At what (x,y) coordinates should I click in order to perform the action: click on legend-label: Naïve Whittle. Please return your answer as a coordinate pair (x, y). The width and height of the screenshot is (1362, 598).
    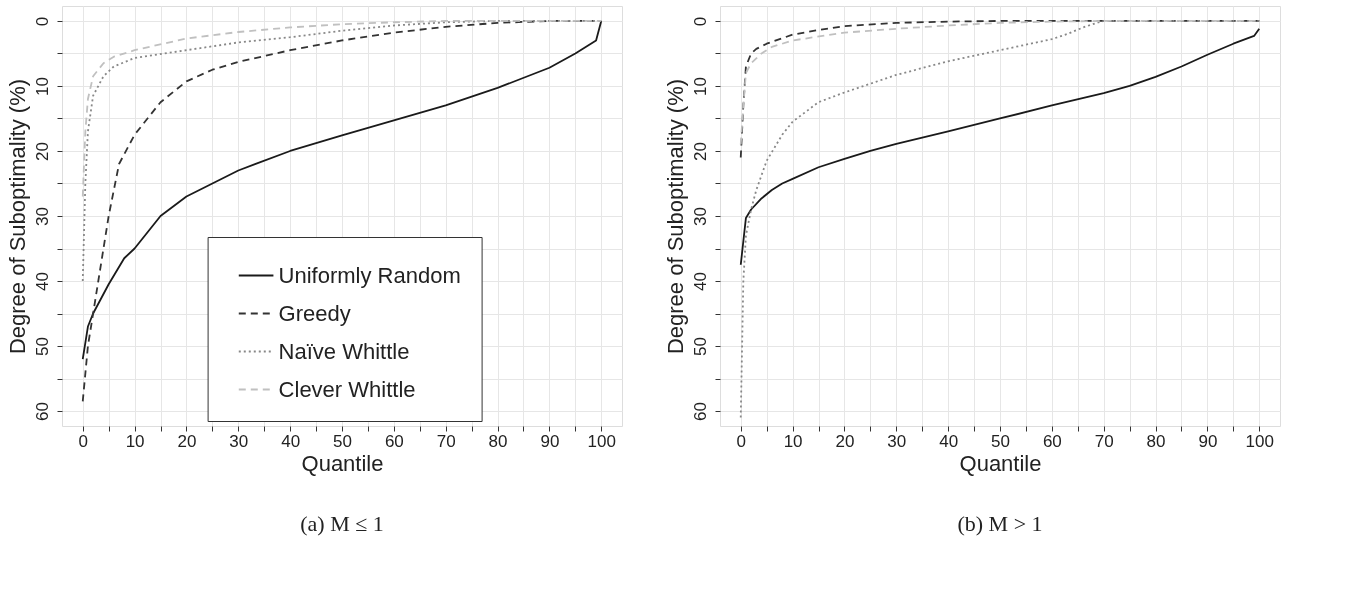
    Looking at the image, I should click on (344, 351).